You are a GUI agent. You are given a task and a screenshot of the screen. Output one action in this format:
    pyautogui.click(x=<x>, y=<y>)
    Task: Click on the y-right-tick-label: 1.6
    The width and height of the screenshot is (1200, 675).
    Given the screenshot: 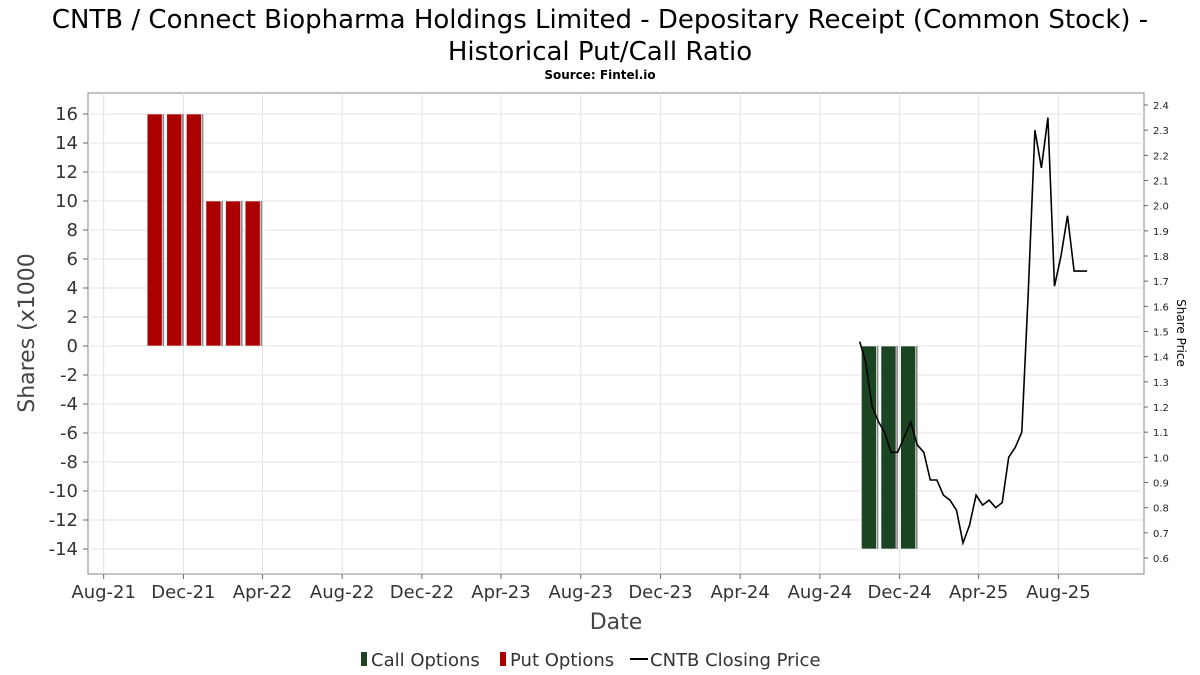 What is the action you would take?
    pyautogui.click(x=1161, y=307)
    